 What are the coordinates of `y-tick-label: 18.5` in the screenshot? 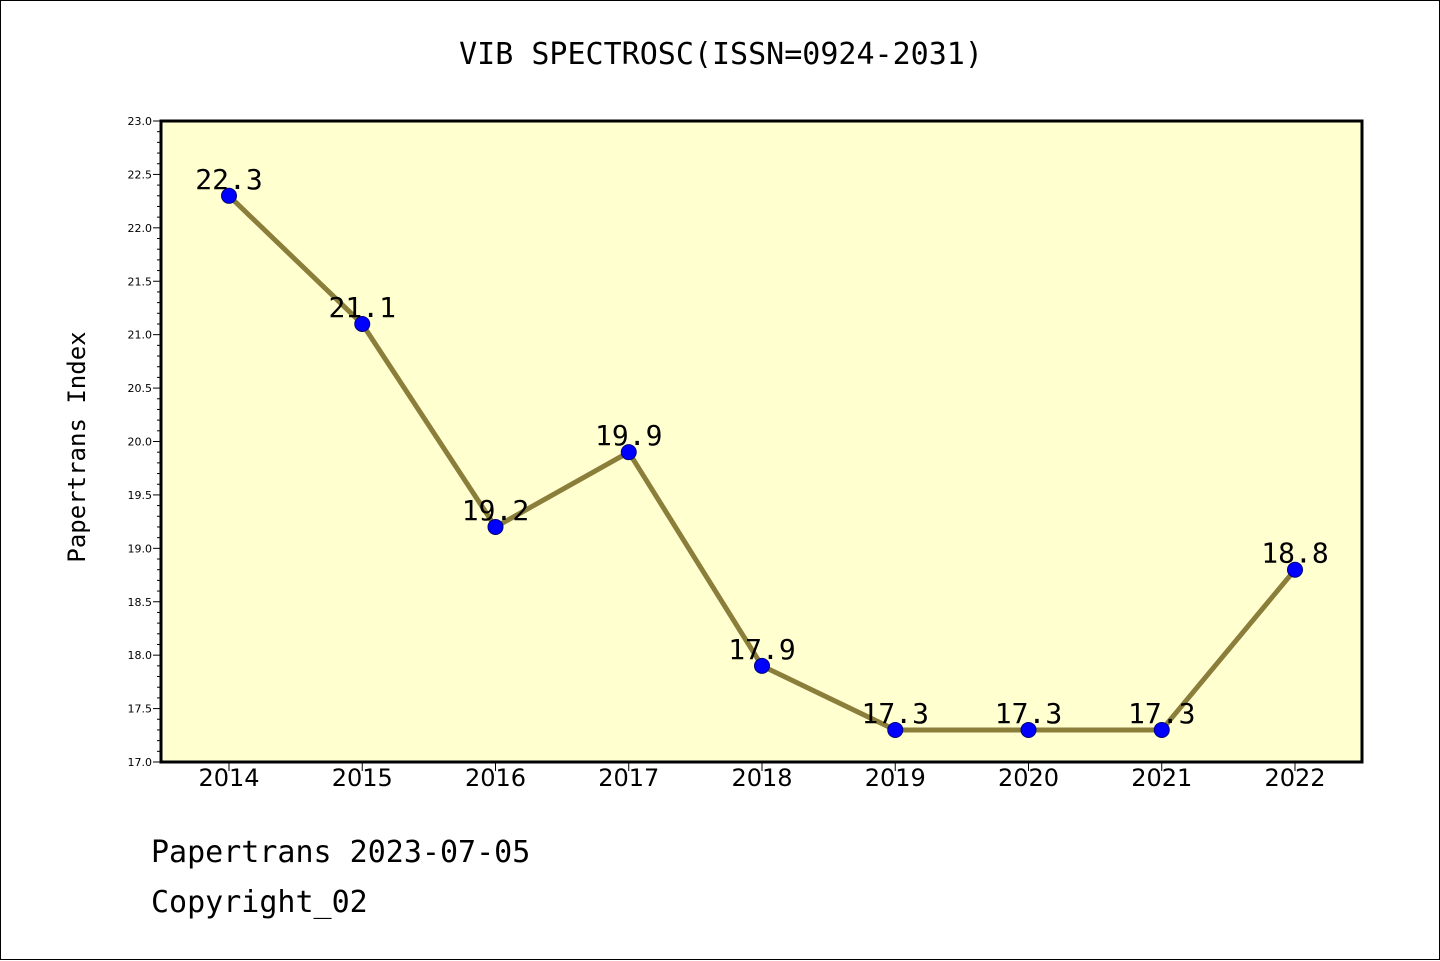 It's located at (140, 602).